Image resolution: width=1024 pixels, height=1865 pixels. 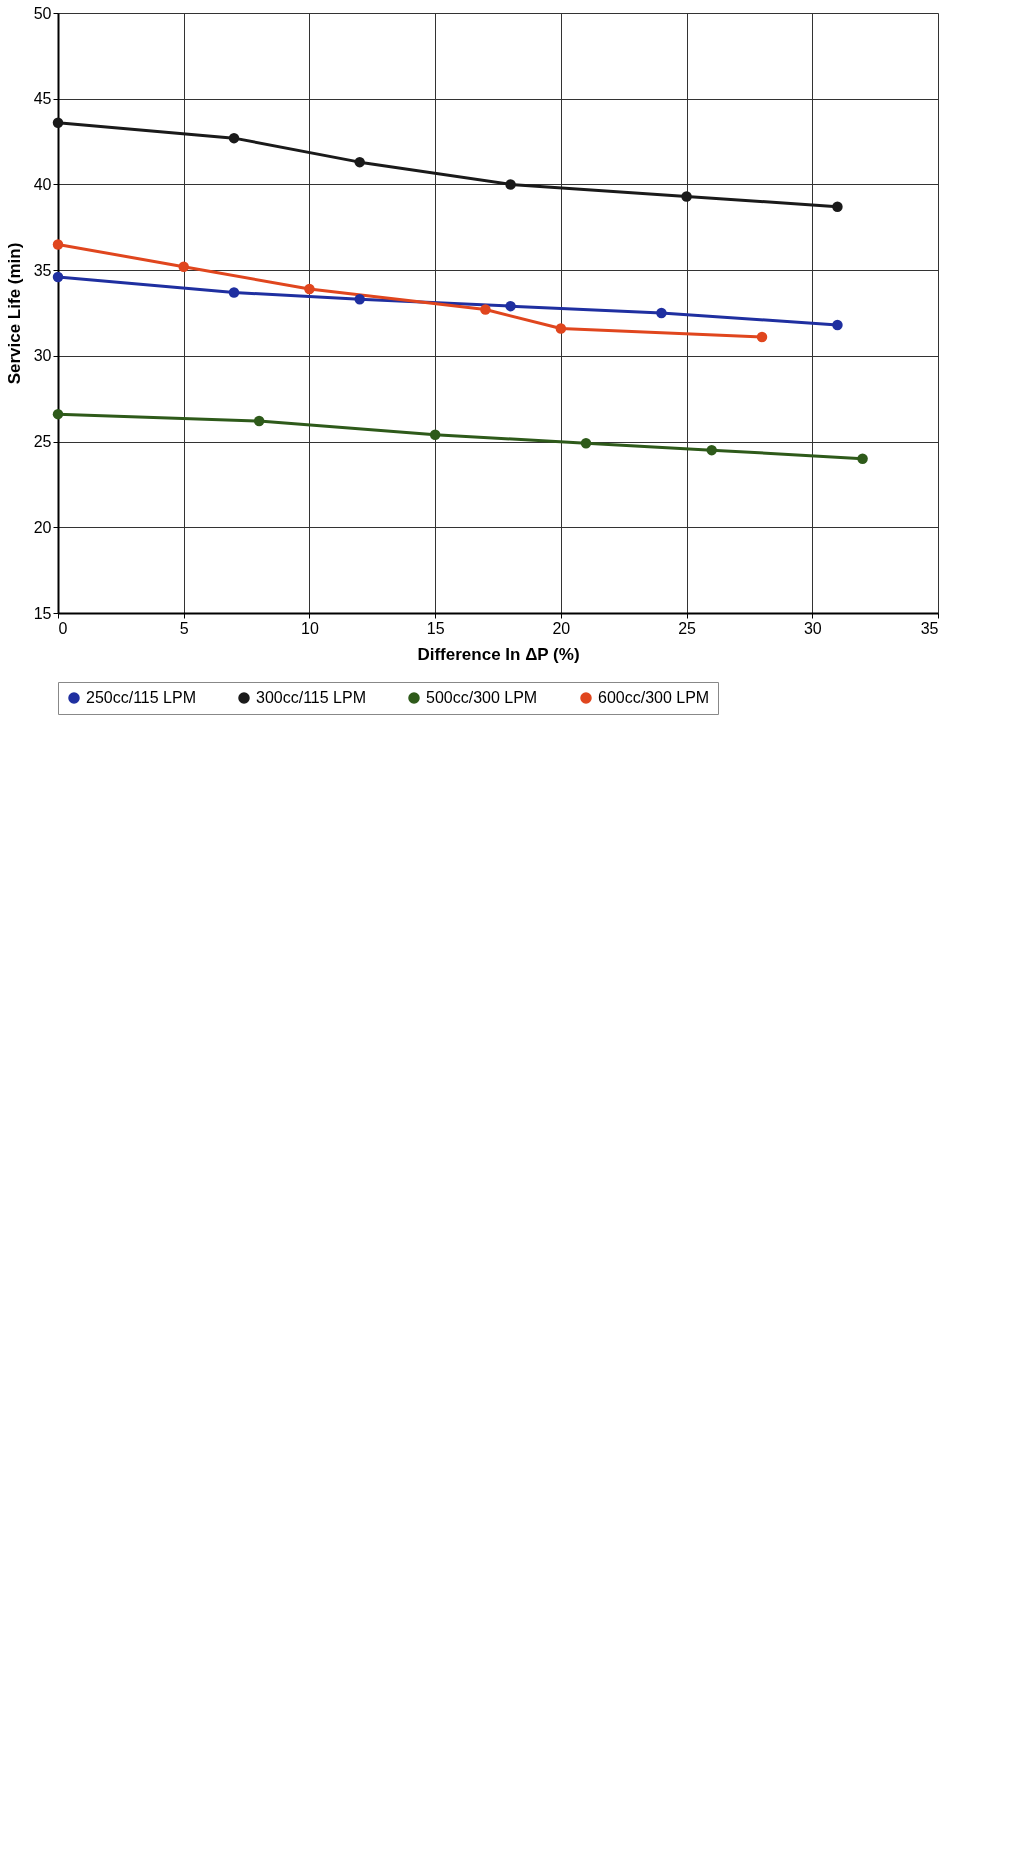 I want to click on x-tick-label: 25, so click(x=687, y=628).